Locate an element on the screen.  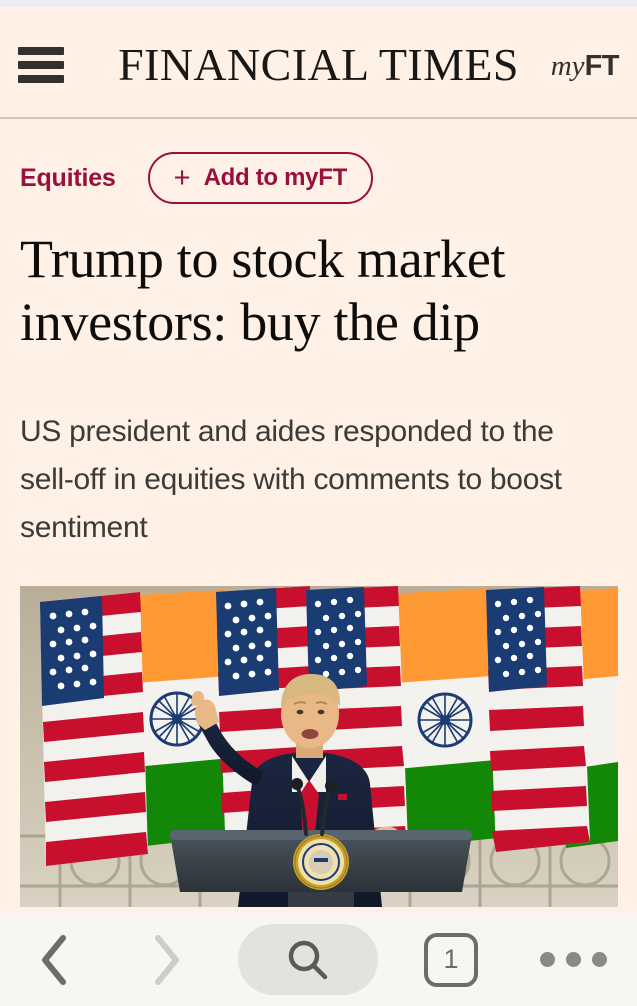
search-button is located at coordinates (308, 959).